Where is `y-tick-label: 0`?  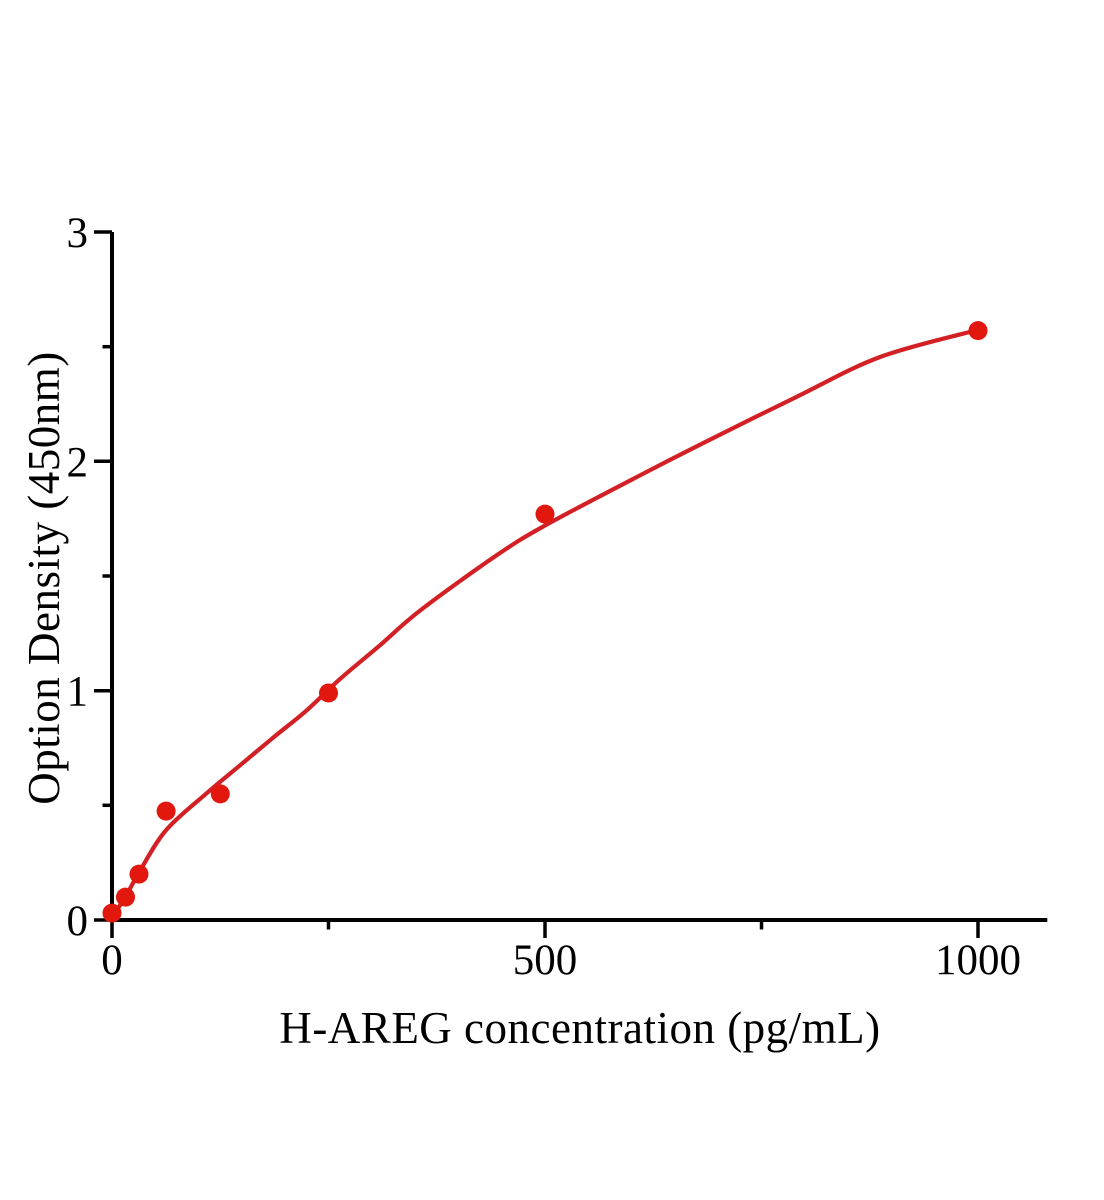
y-tick-label: 0 is located at coordinates (78, 921).